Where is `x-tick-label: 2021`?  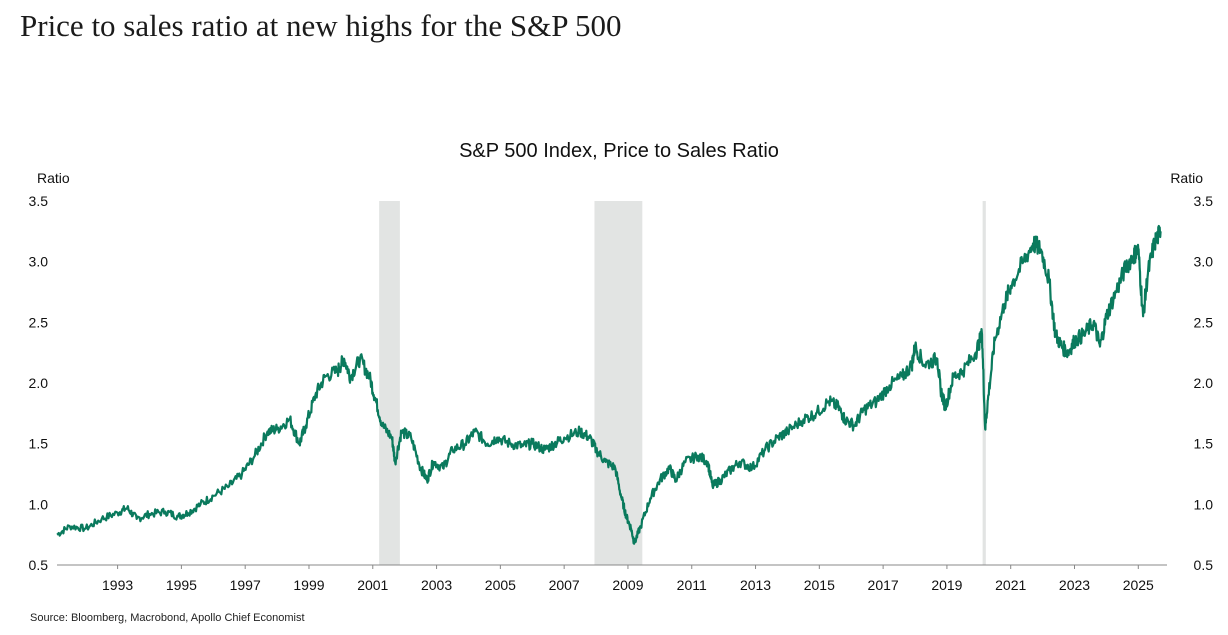 x-tick-label: 2021 is located at coordinates (1010, 585).